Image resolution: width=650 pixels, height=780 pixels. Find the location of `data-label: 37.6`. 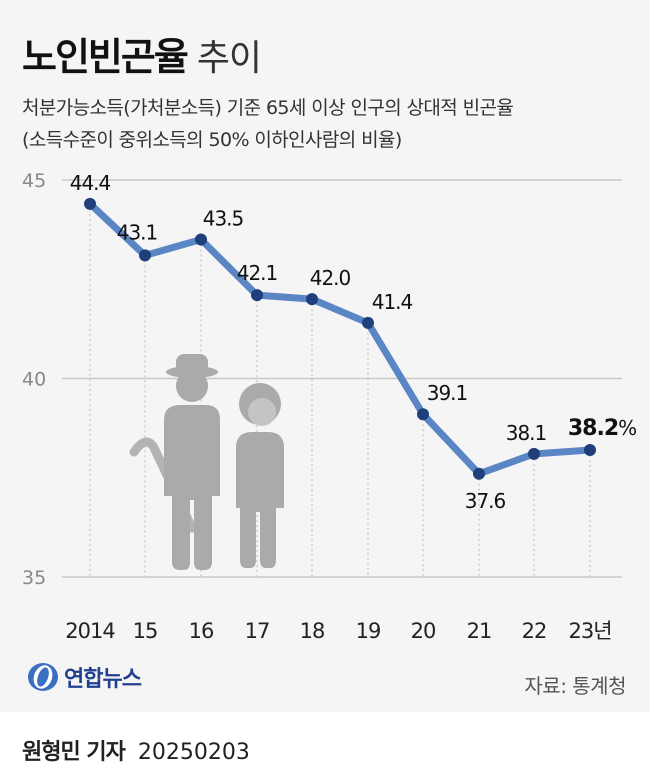

data-label: 37.6 is located at coordinates (485, 501).